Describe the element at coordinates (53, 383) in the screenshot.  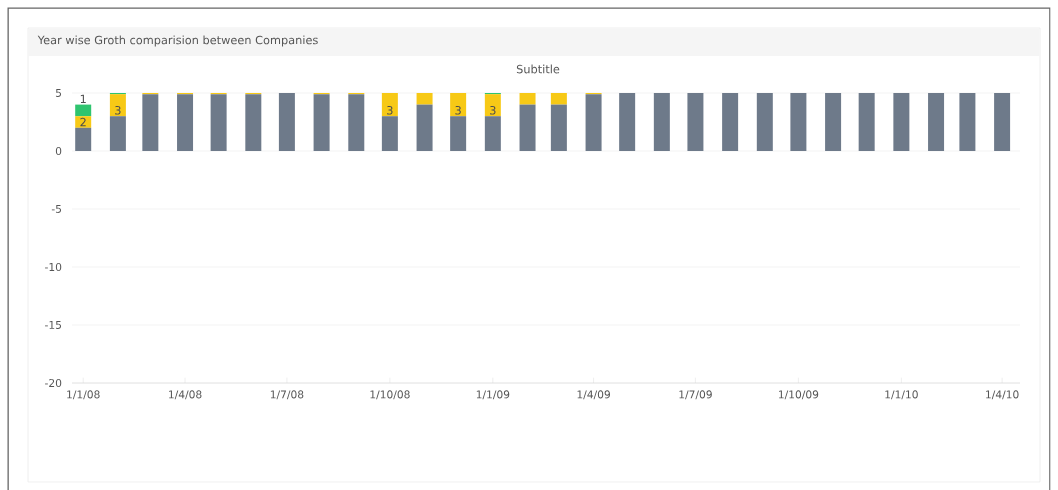
I see `y-tick-label: -20` at that location.